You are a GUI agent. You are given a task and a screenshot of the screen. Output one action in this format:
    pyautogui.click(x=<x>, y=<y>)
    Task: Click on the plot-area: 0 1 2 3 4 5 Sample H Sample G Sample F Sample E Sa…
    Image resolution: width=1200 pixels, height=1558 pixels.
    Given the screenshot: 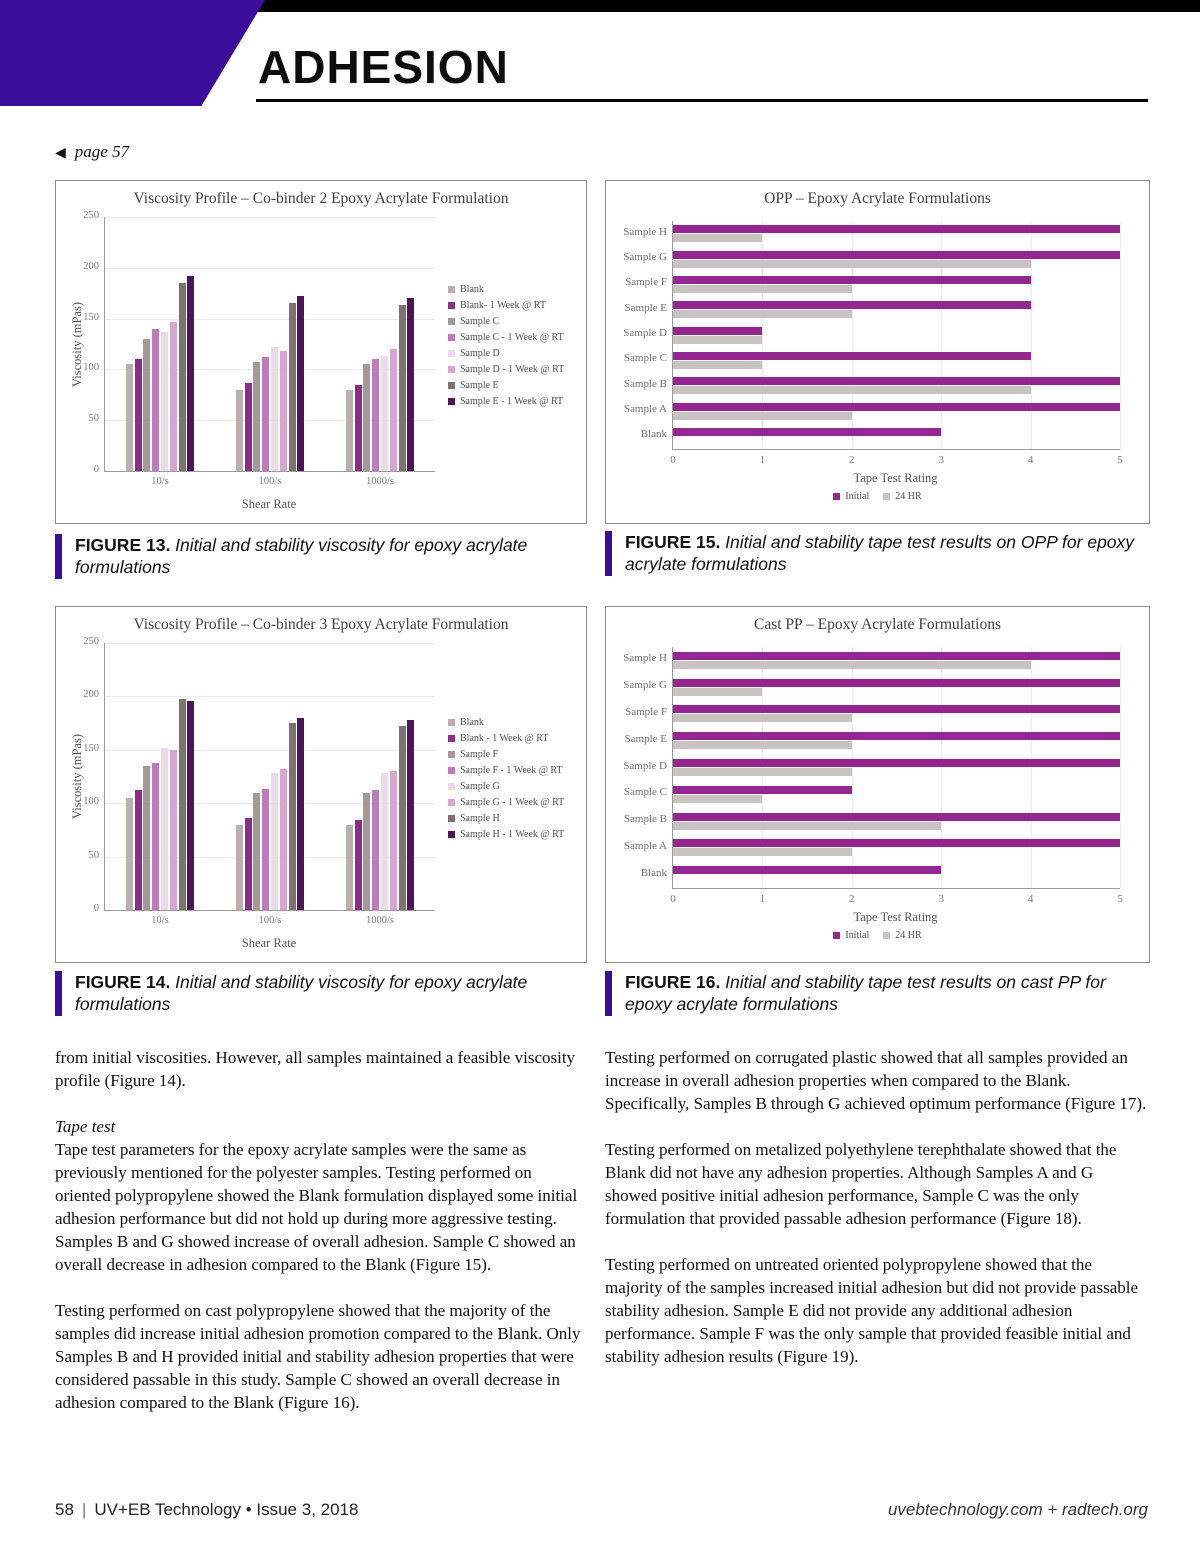 What is the action you would take?
    pyautogui.click(x=873, y=776)
    